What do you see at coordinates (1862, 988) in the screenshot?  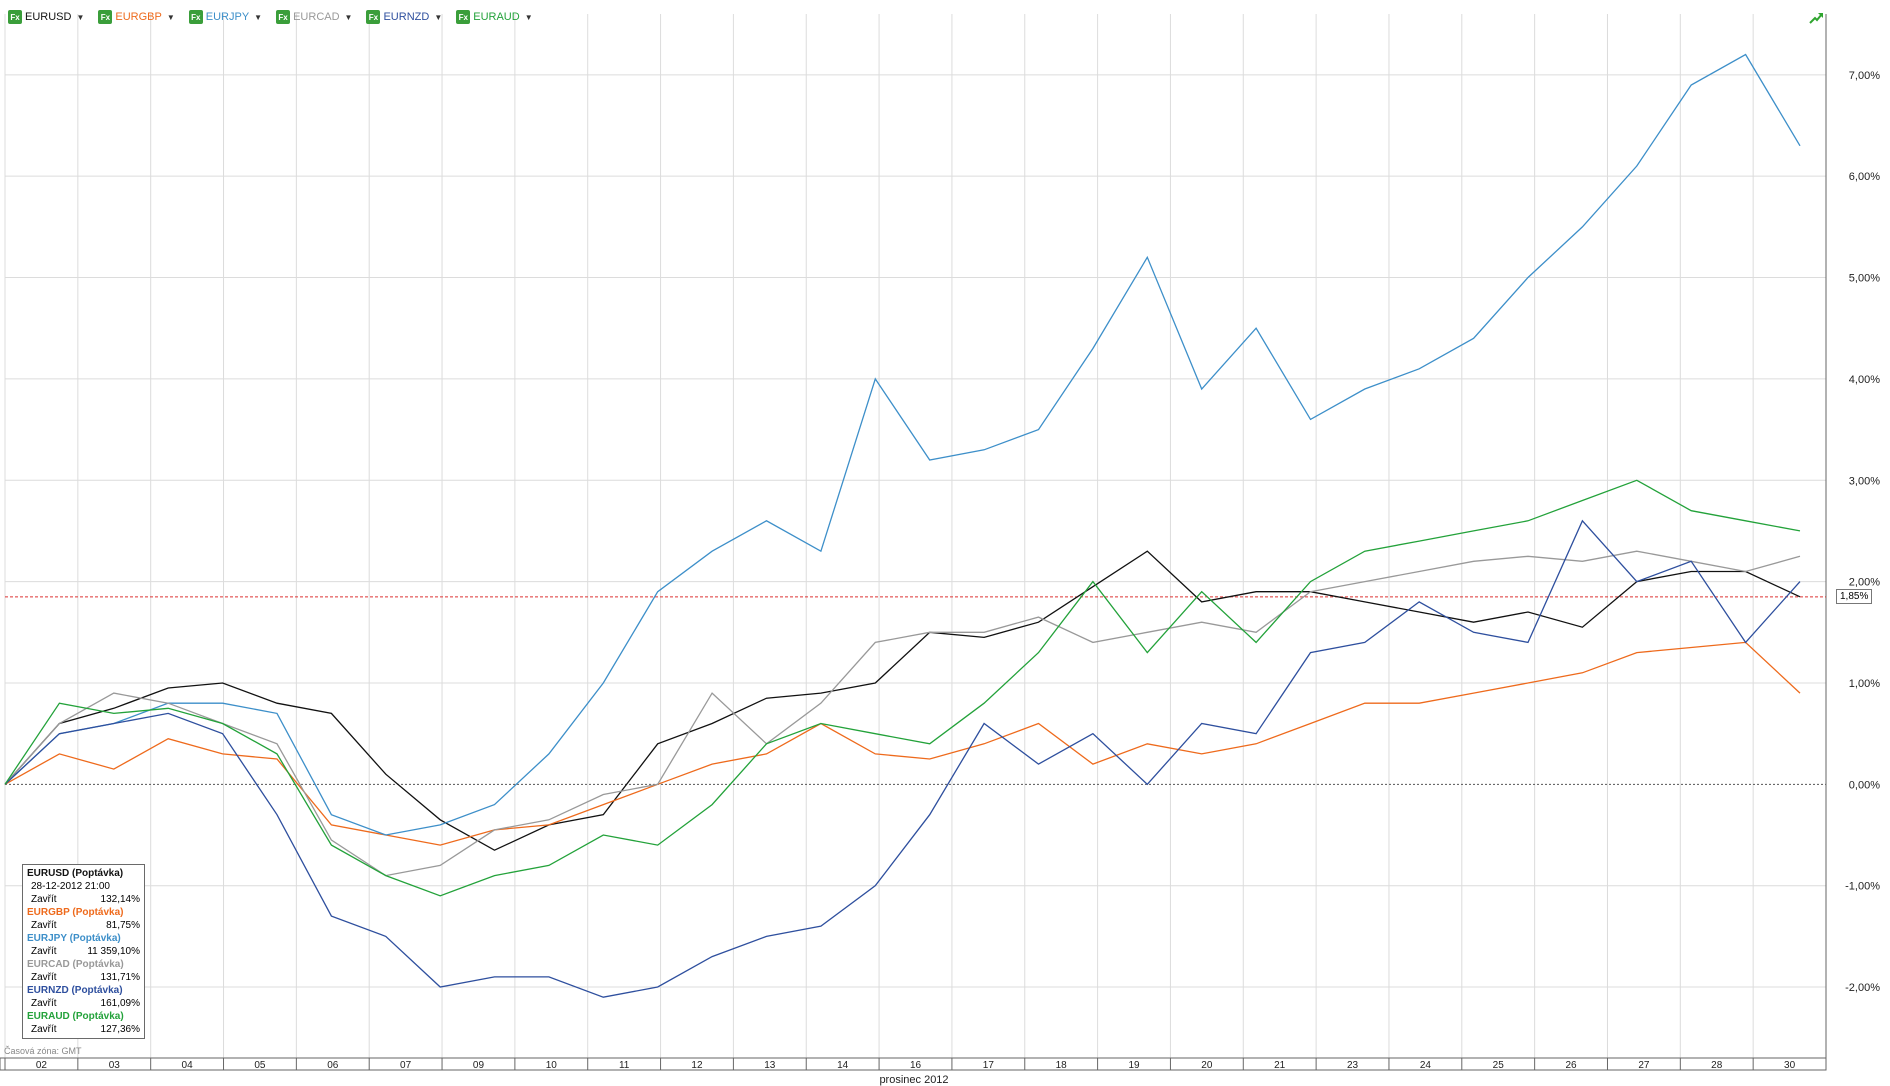 I see `y-tick-label: -2,00%` at bounding box center [1862, 988].